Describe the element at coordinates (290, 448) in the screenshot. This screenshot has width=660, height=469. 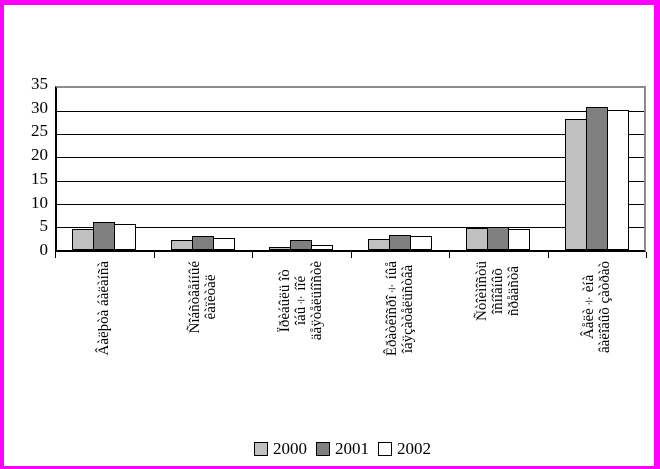
I see `legend-label-2000: 2000` at that location.